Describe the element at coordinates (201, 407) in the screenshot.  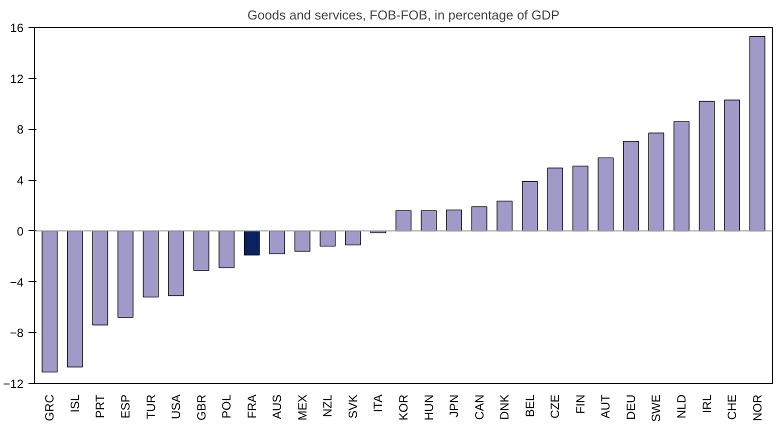
I see `x-tick-label: GBR` at that location.